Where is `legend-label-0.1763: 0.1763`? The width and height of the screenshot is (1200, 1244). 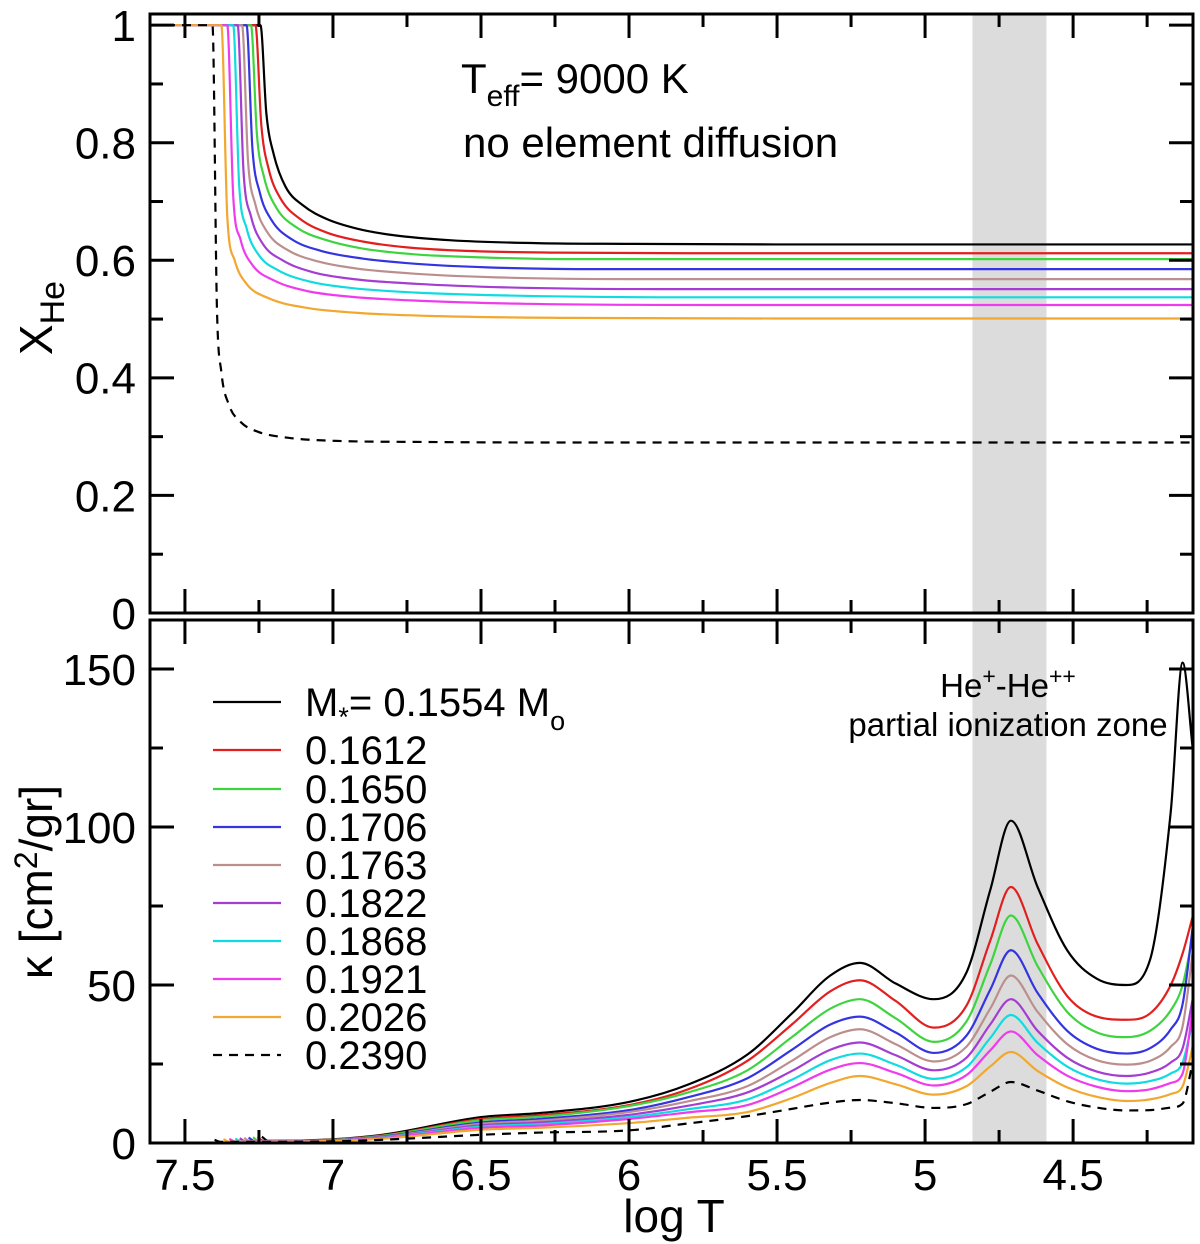 legend-label-0.1763: 0.1763 is located at coordinates (366, 866).